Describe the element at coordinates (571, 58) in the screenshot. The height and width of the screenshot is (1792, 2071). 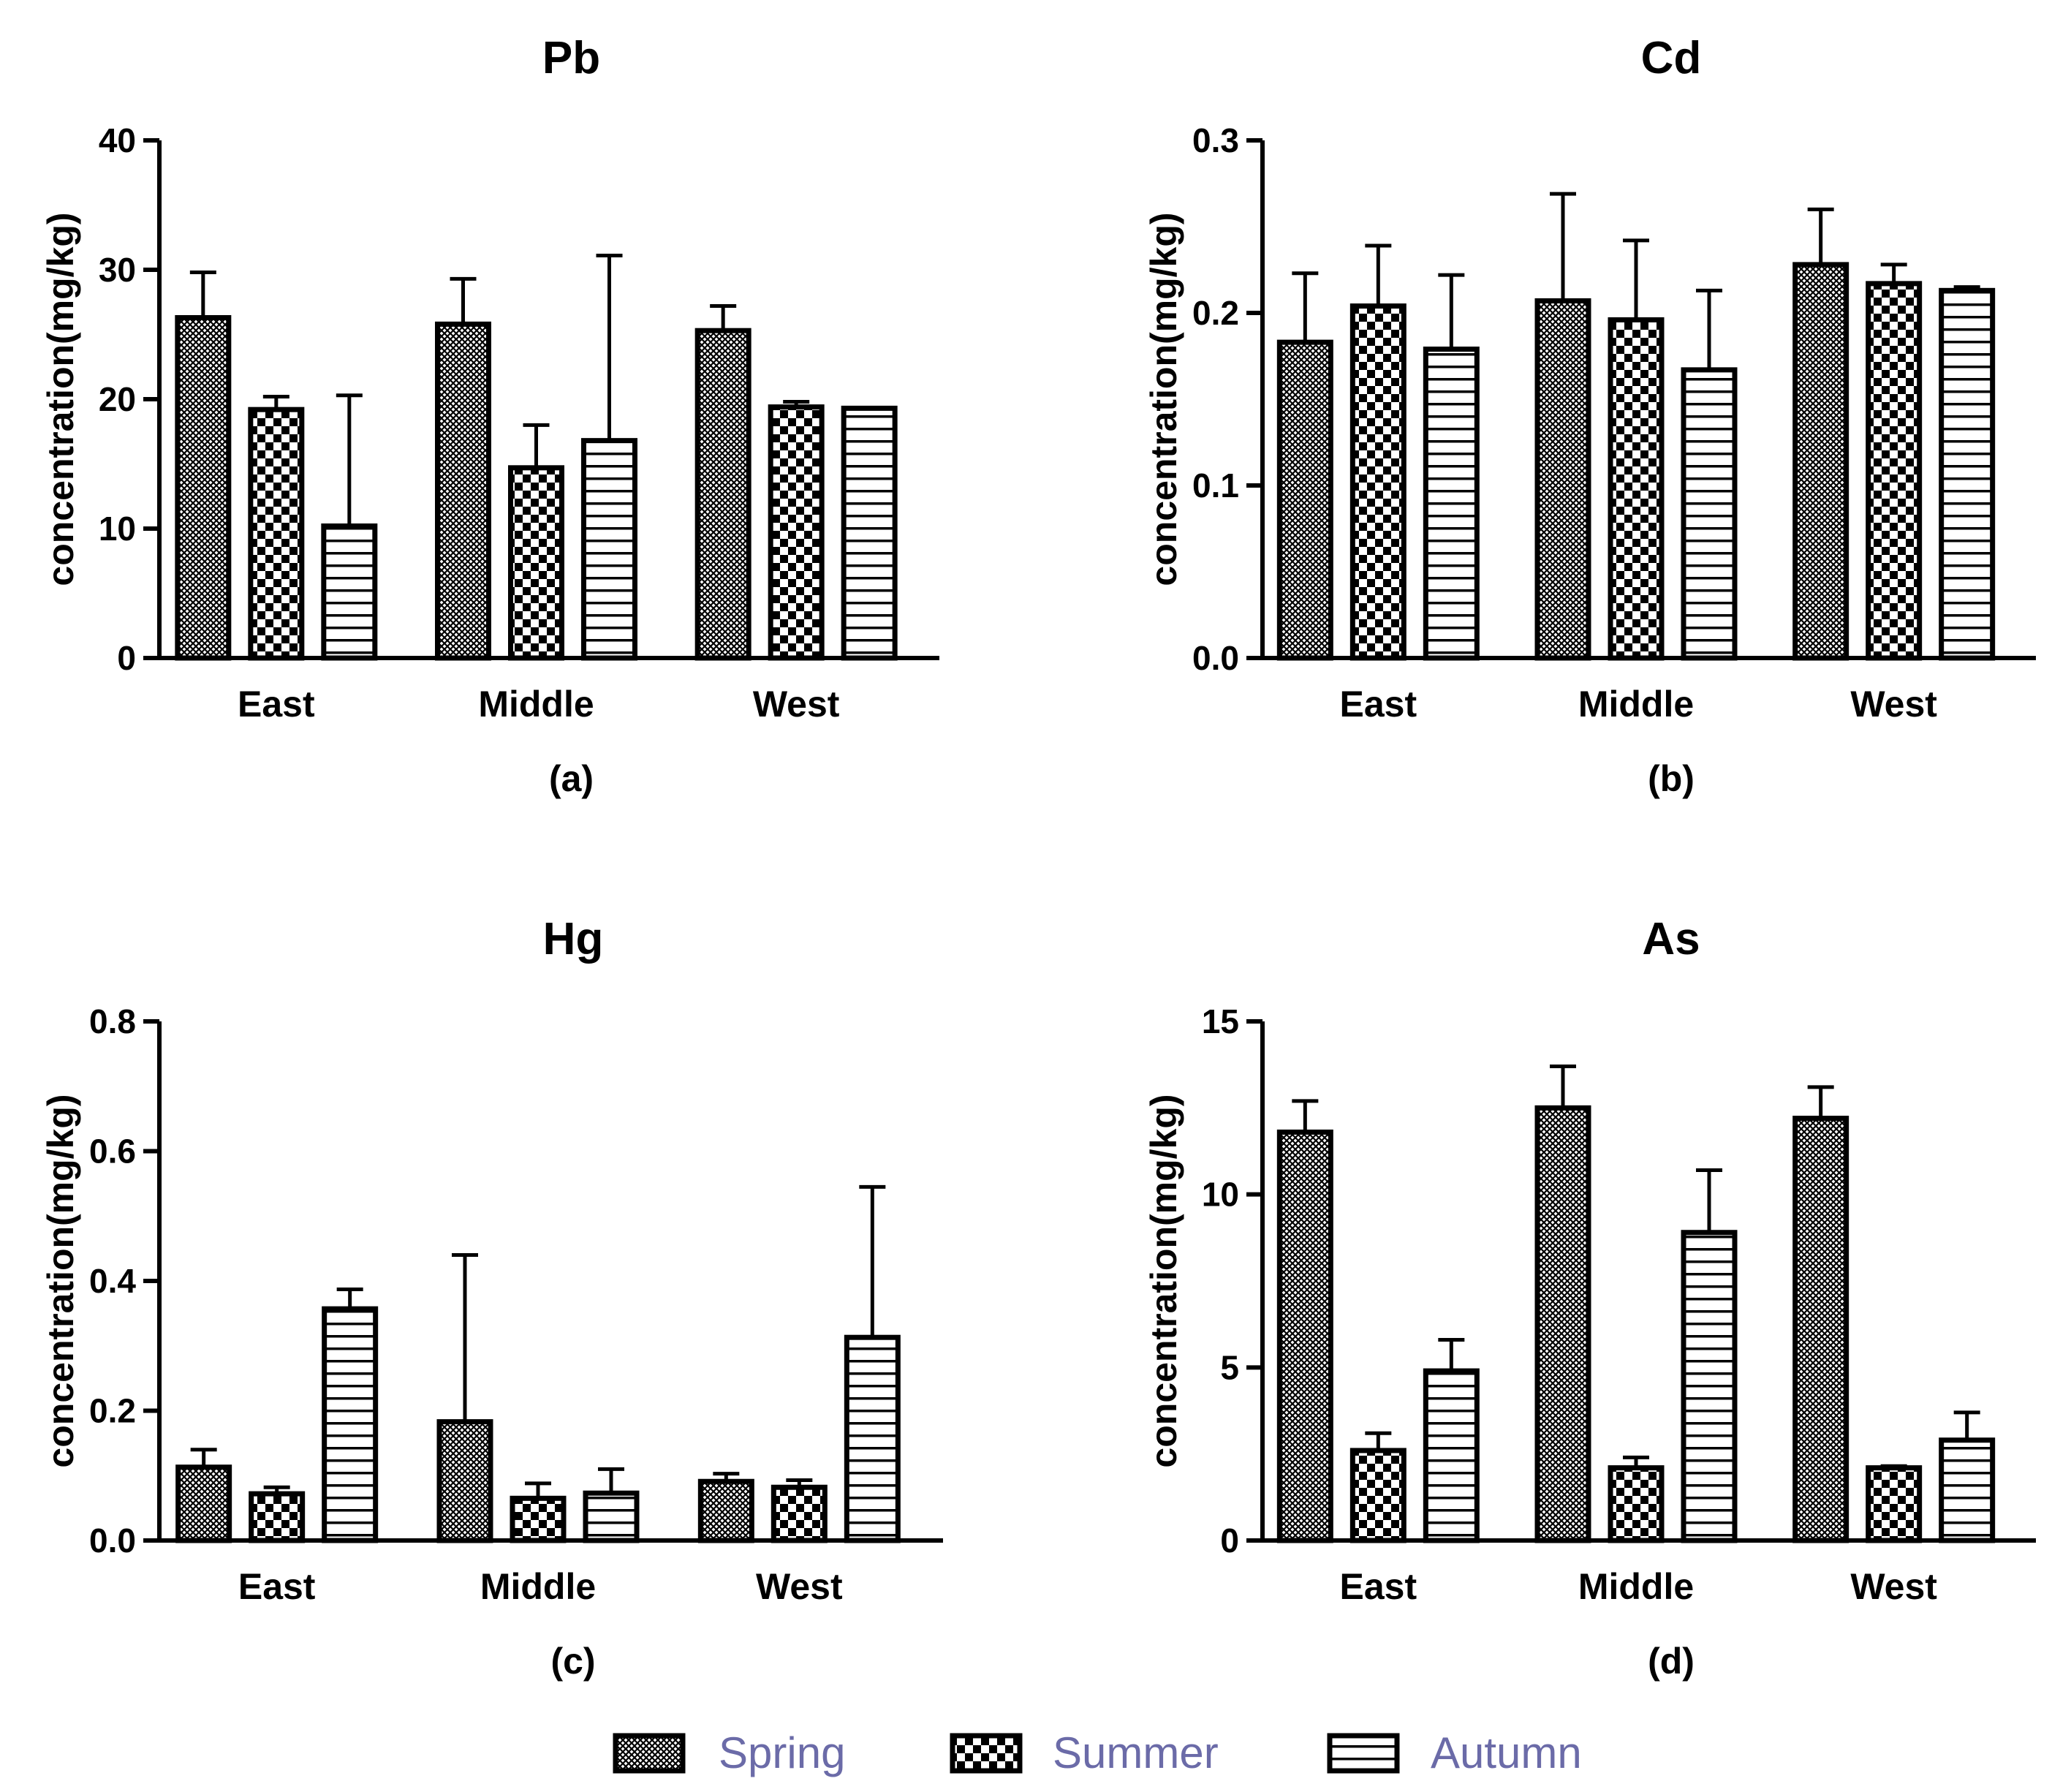
I see `chart-title: Pb` at that location.